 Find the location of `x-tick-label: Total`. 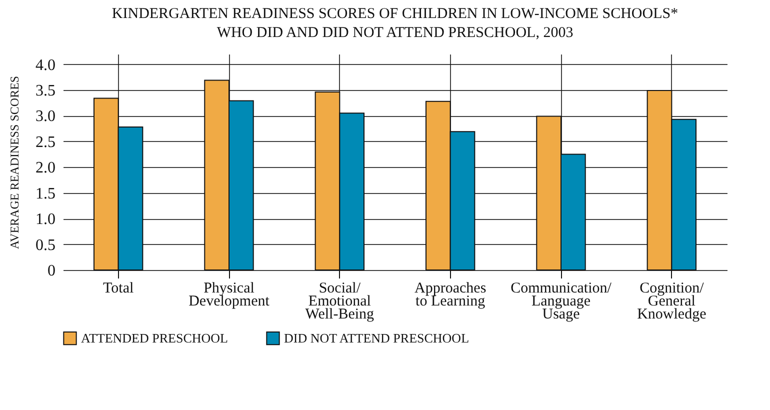

x-tick-label: Total is located at coordinates (118, 288).